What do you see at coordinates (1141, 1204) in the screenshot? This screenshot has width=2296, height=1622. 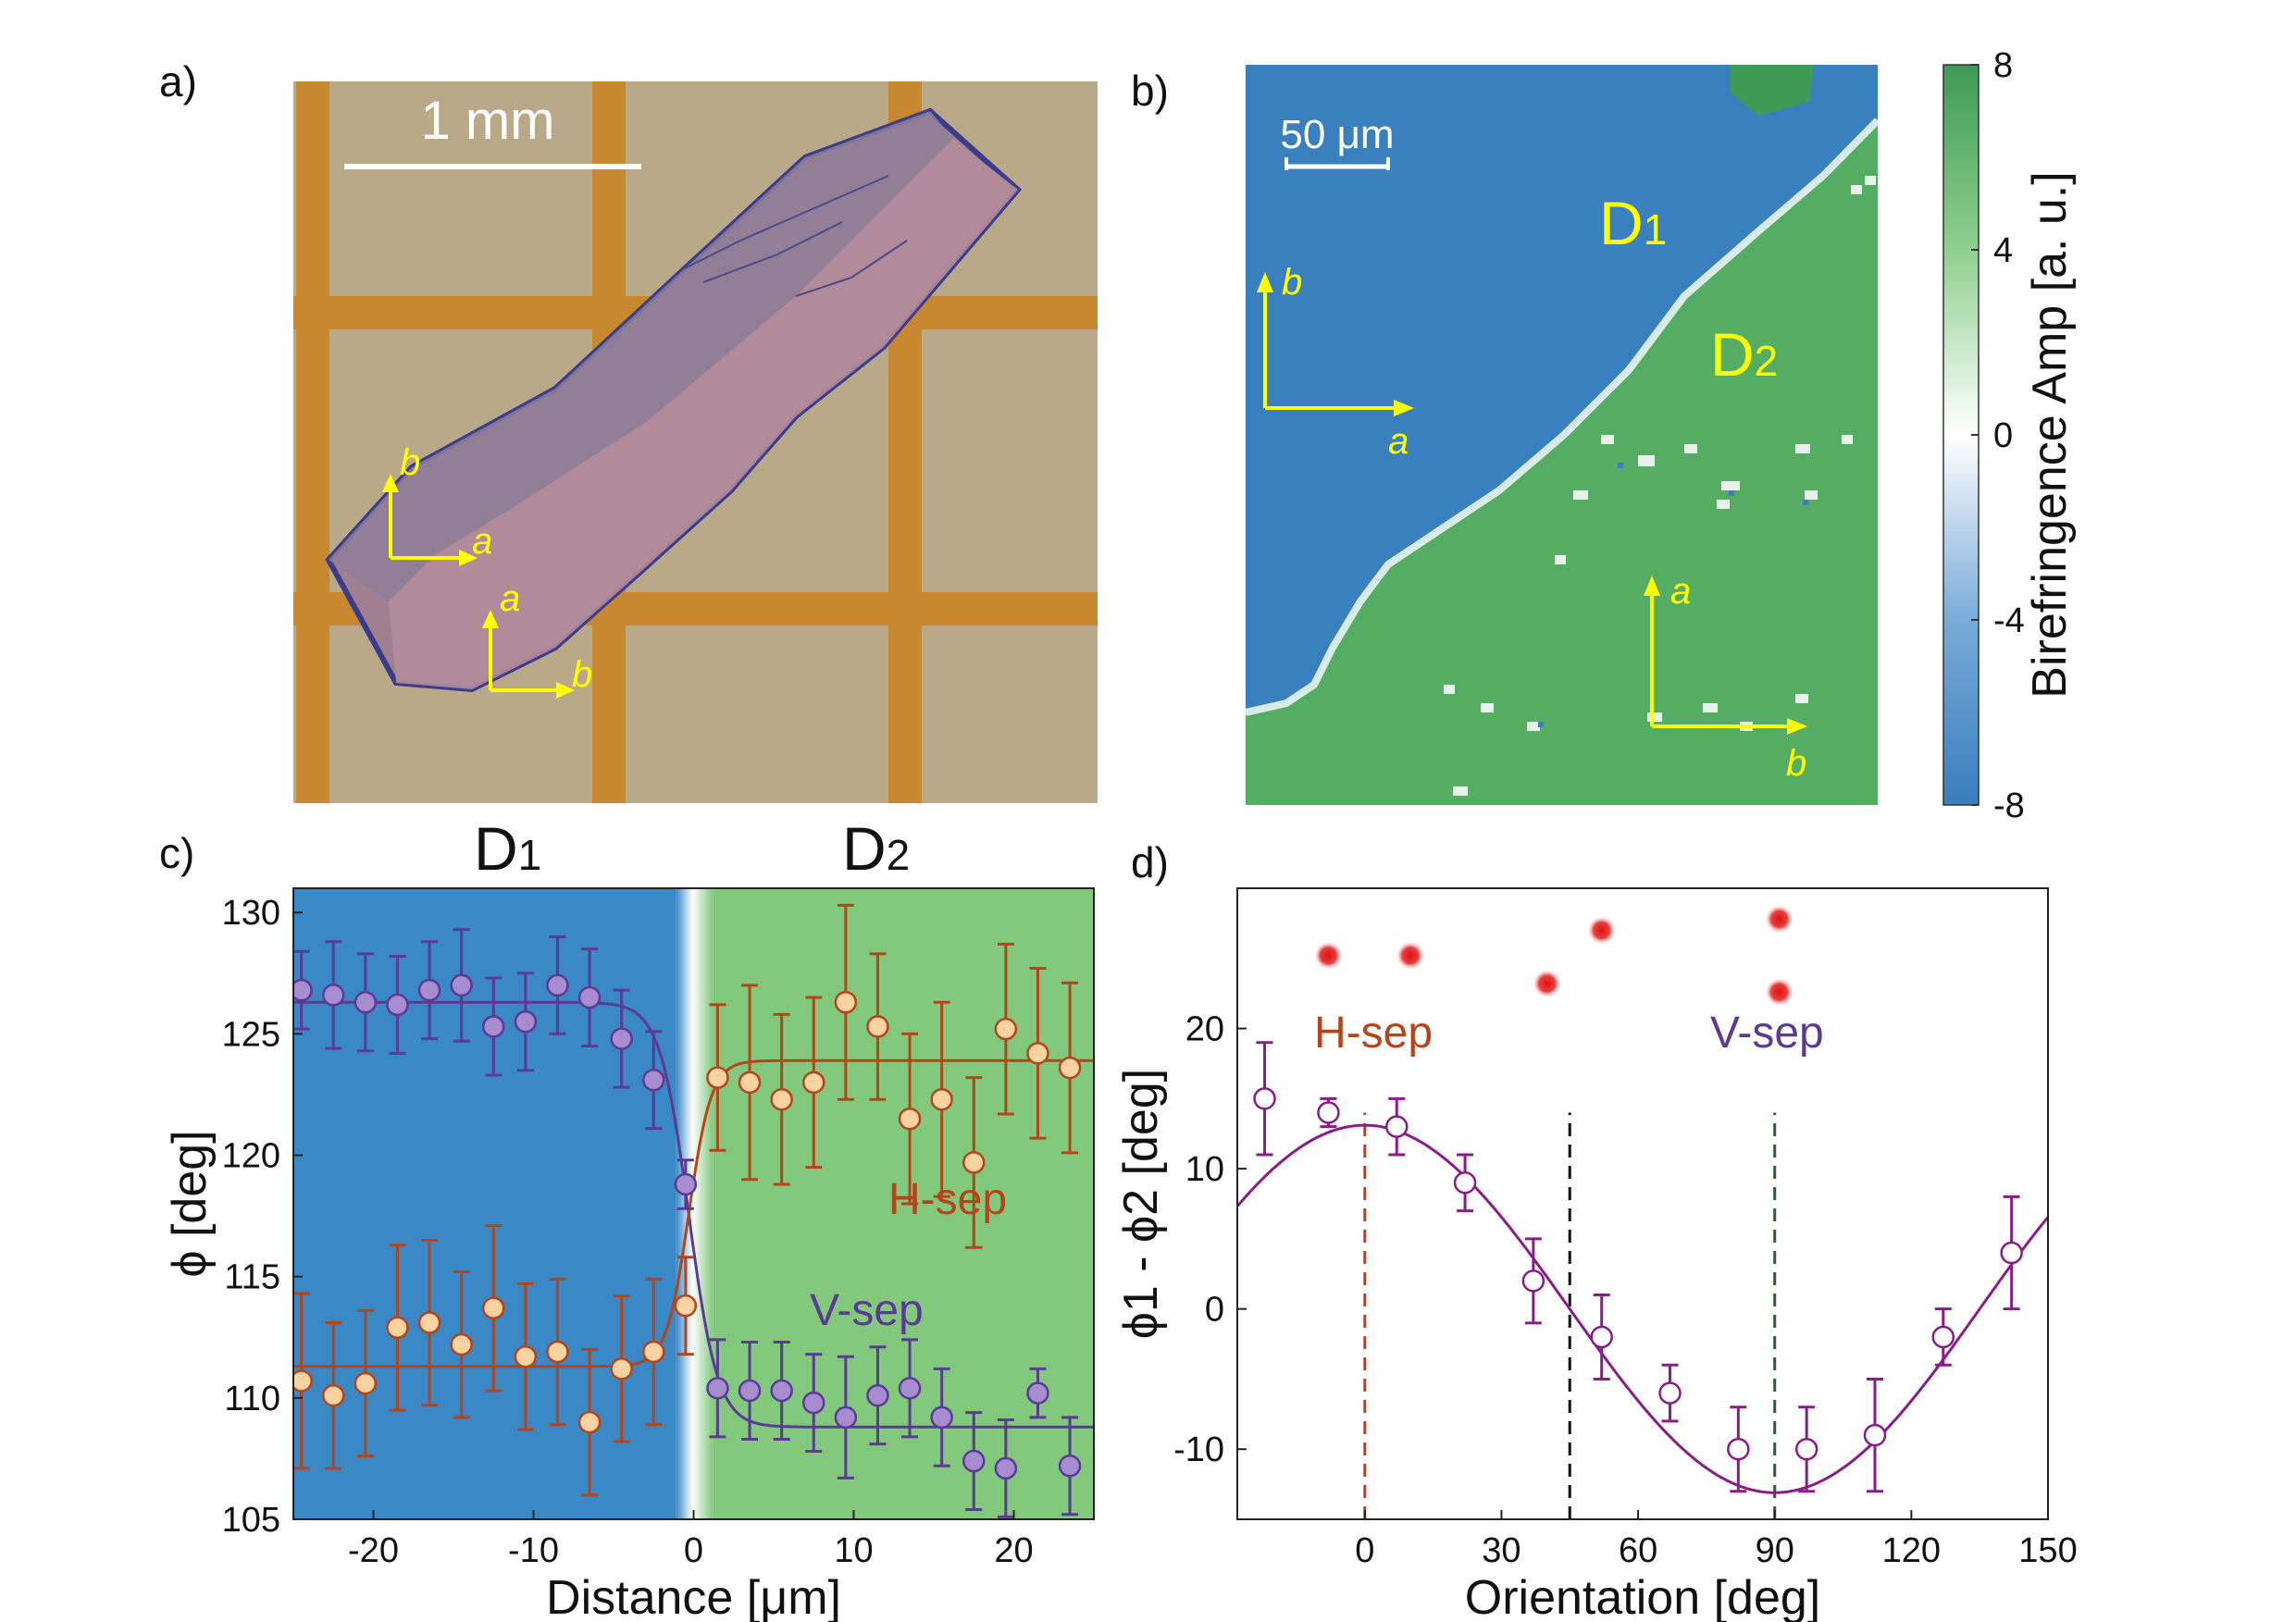 I see `y-axis-label: ϕ1 - ϕ2 [deg]` at bounding box center [1141, 1204].